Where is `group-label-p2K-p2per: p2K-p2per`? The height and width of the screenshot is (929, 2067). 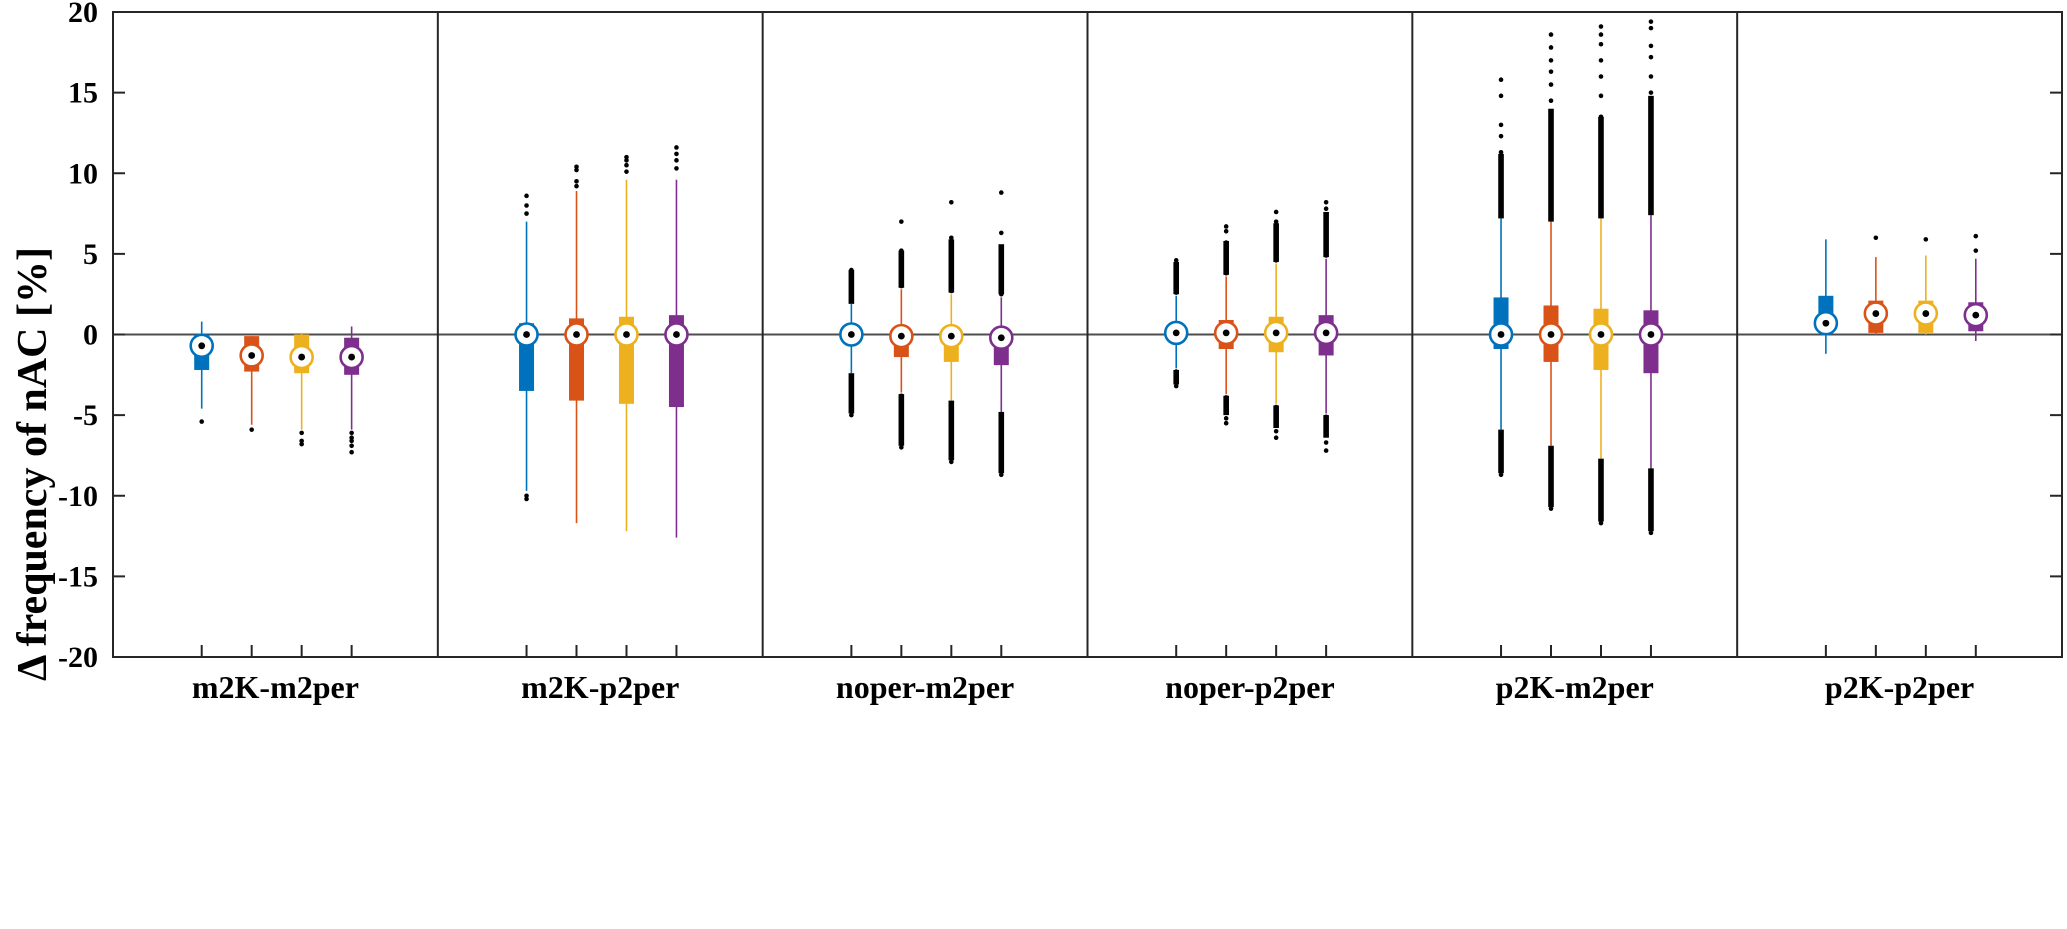 group-label-p2K-p2per: p2K-p2per is located at coordinates (1899, 687).